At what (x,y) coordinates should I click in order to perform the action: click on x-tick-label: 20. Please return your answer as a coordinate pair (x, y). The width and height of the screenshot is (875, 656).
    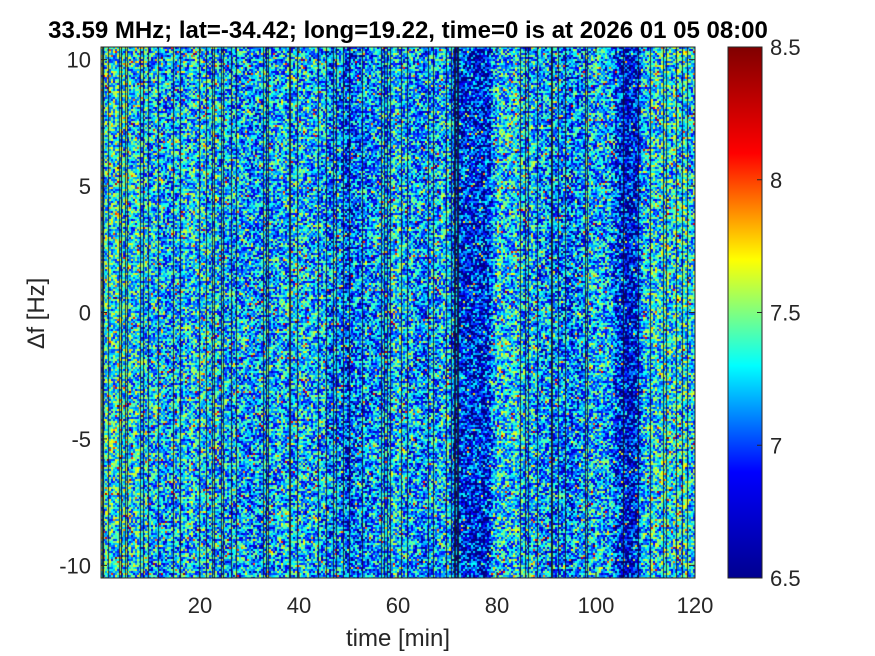
    Looking at the image, I should click on (200, 605).